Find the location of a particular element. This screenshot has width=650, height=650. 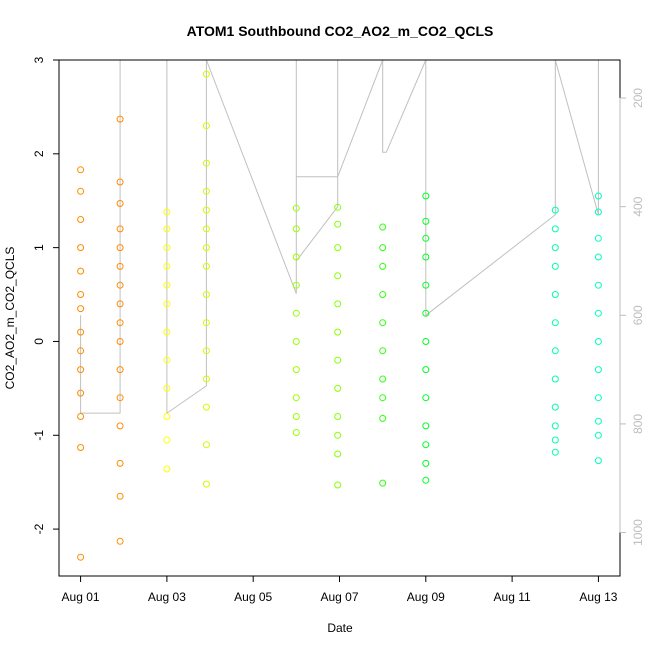

x-tick-label: Aug 03 is located at coordinates (167, 597).